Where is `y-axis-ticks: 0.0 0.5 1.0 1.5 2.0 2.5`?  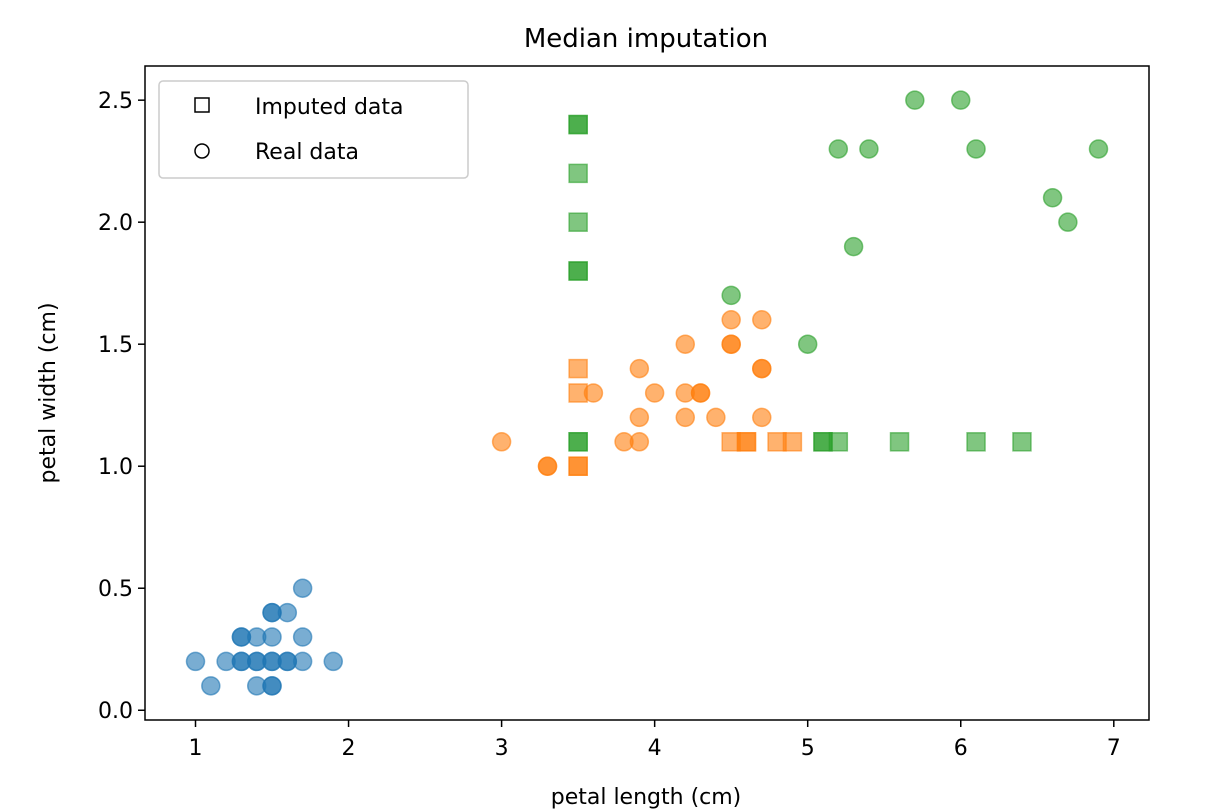 y-axis-ticks: 0.0 0.5 1.0 1.5 2.0 2.5 is located at coordinates (121, 406).